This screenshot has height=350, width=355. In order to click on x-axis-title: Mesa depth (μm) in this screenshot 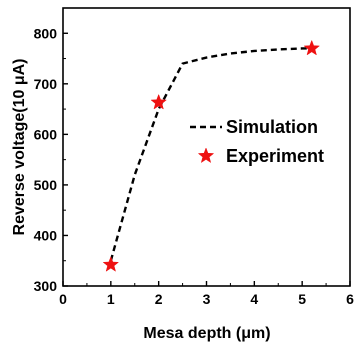, I will do `click(206, 333)`.